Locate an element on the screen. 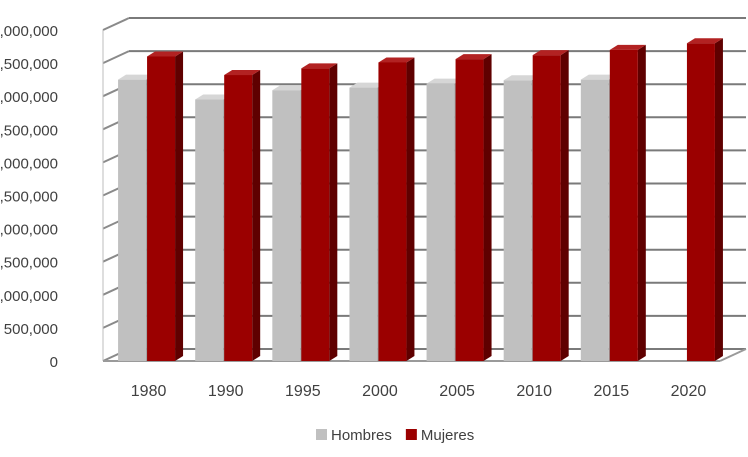 The width and height of the screenshot is (748, 457). floor-right-edge is located at coordinates (733, 355).